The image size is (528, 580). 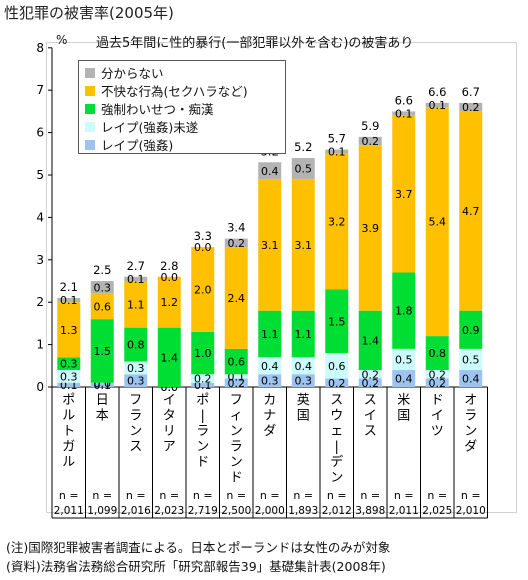 What do you see at coordinates (136, 266) in the screenshot?
I see `total-label: 2.7` at bounding box center [136, 266].